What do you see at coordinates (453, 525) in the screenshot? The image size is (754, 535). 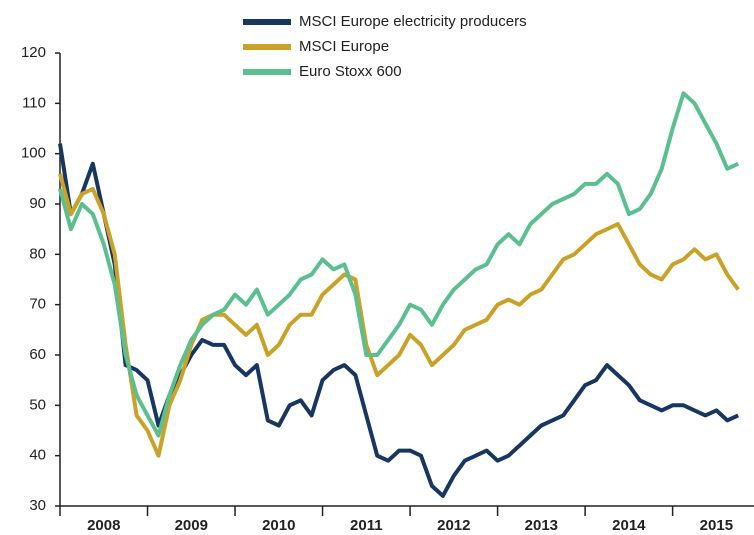 I see `x-tick-label: 2012` at bounding box center [453, 525].